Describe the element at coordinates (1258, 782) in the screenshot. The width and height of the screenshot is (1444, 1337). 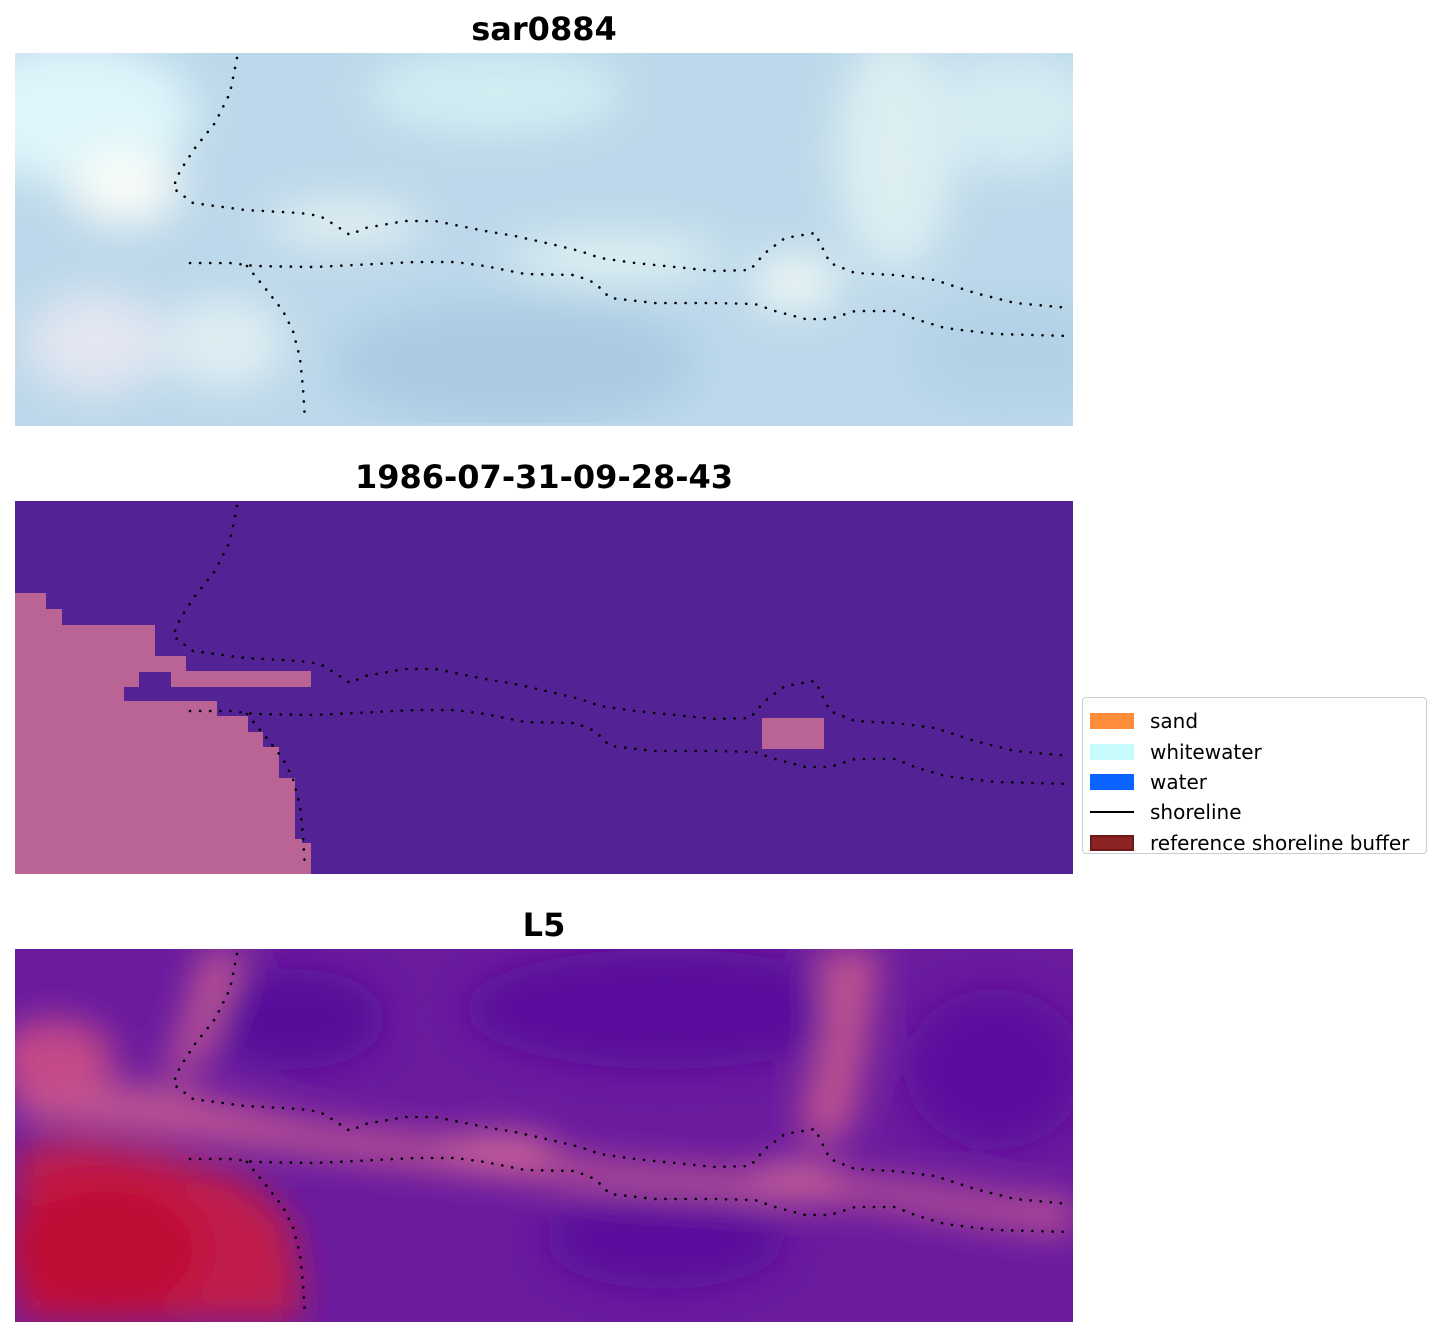
I see `legend-item-water: water` at that location.